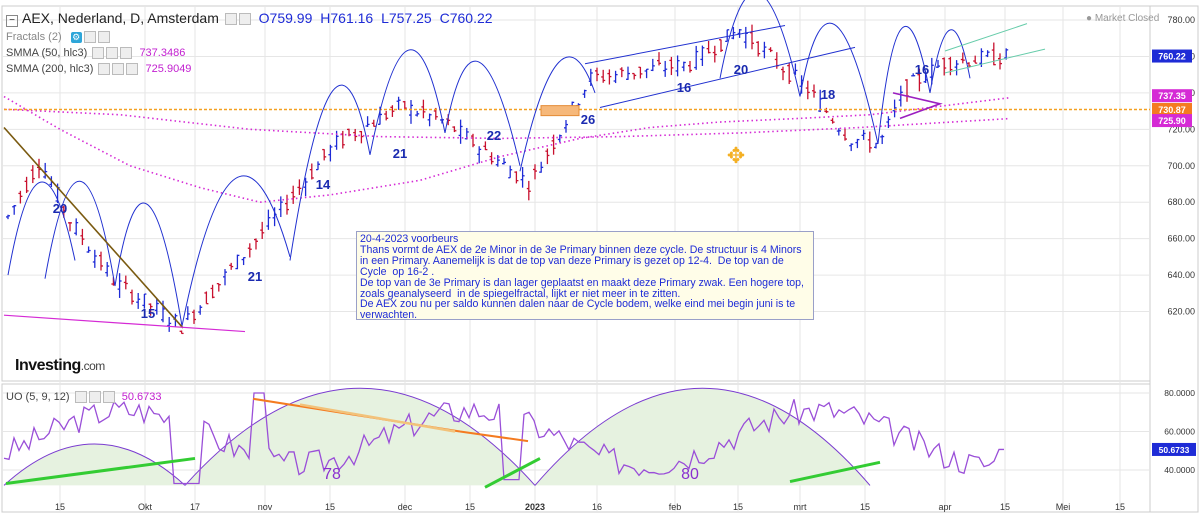  What do you see at coordinates (141, 397) in the screenshot?
I see `uo-value: 50.6733` at bounding box center [141, 397].